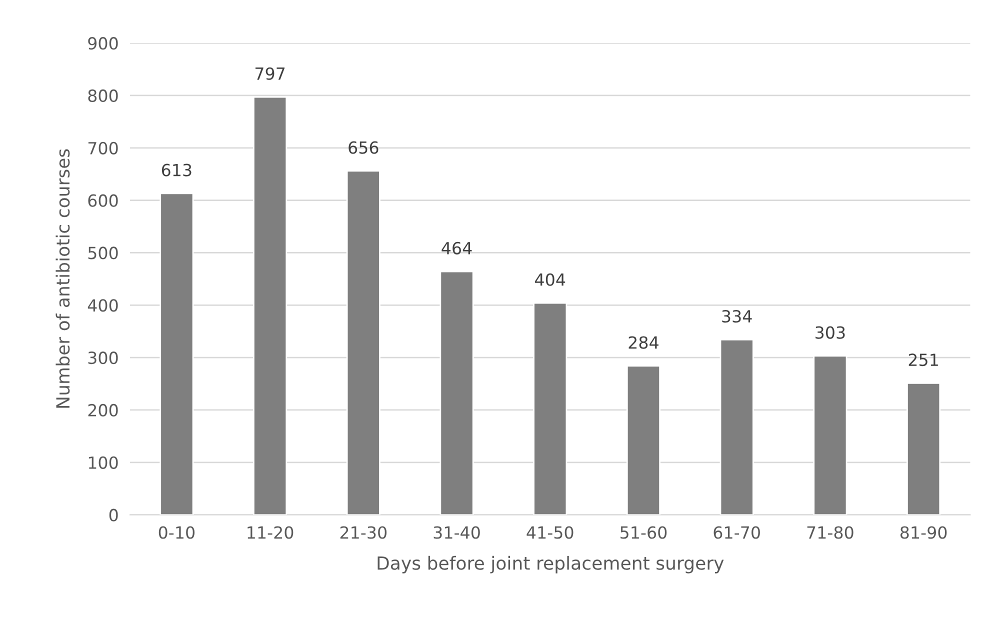  What do you see at coordinates (103, 148) in the screenshot?
I see `y-tick-label: 700` at bounding box center [103, 148].